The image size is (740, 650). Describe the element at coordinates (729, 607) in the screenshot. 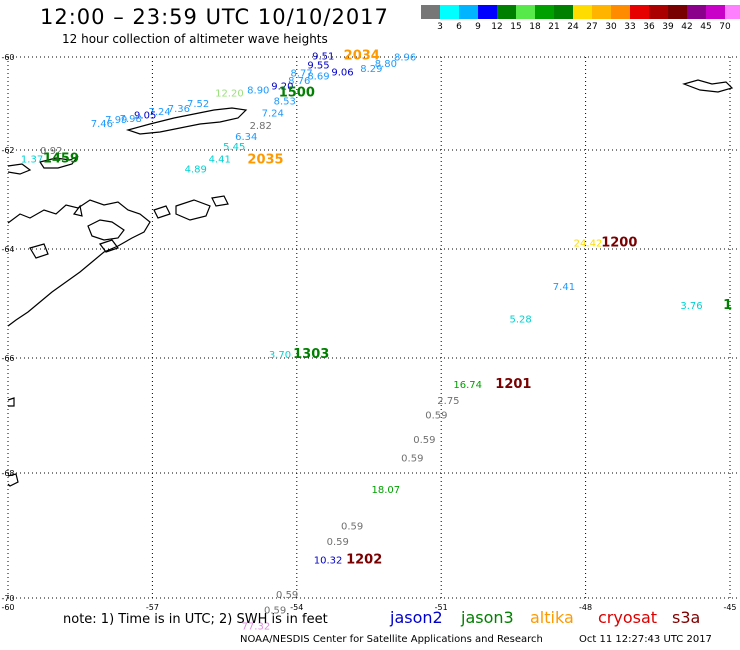

I see `longitude-label: -45` at that location.